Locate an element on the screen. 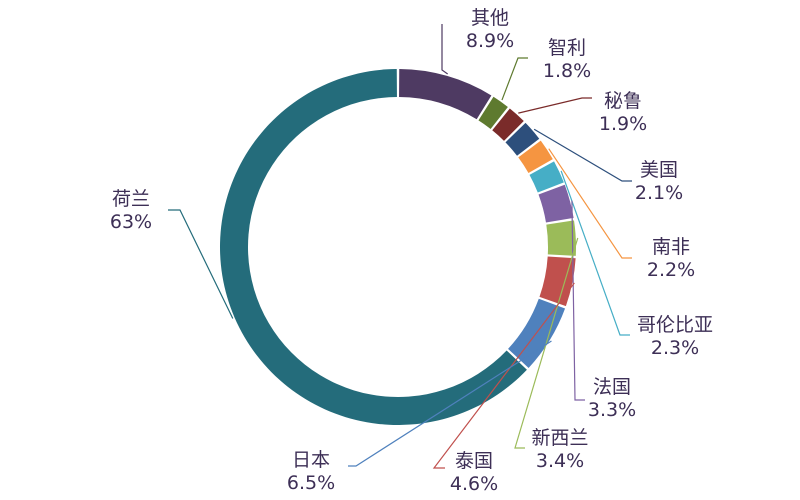 The width and height of the screenshot is (800, 500). slice-label-value-5: 2.3% is located at coordinates (675, 348).